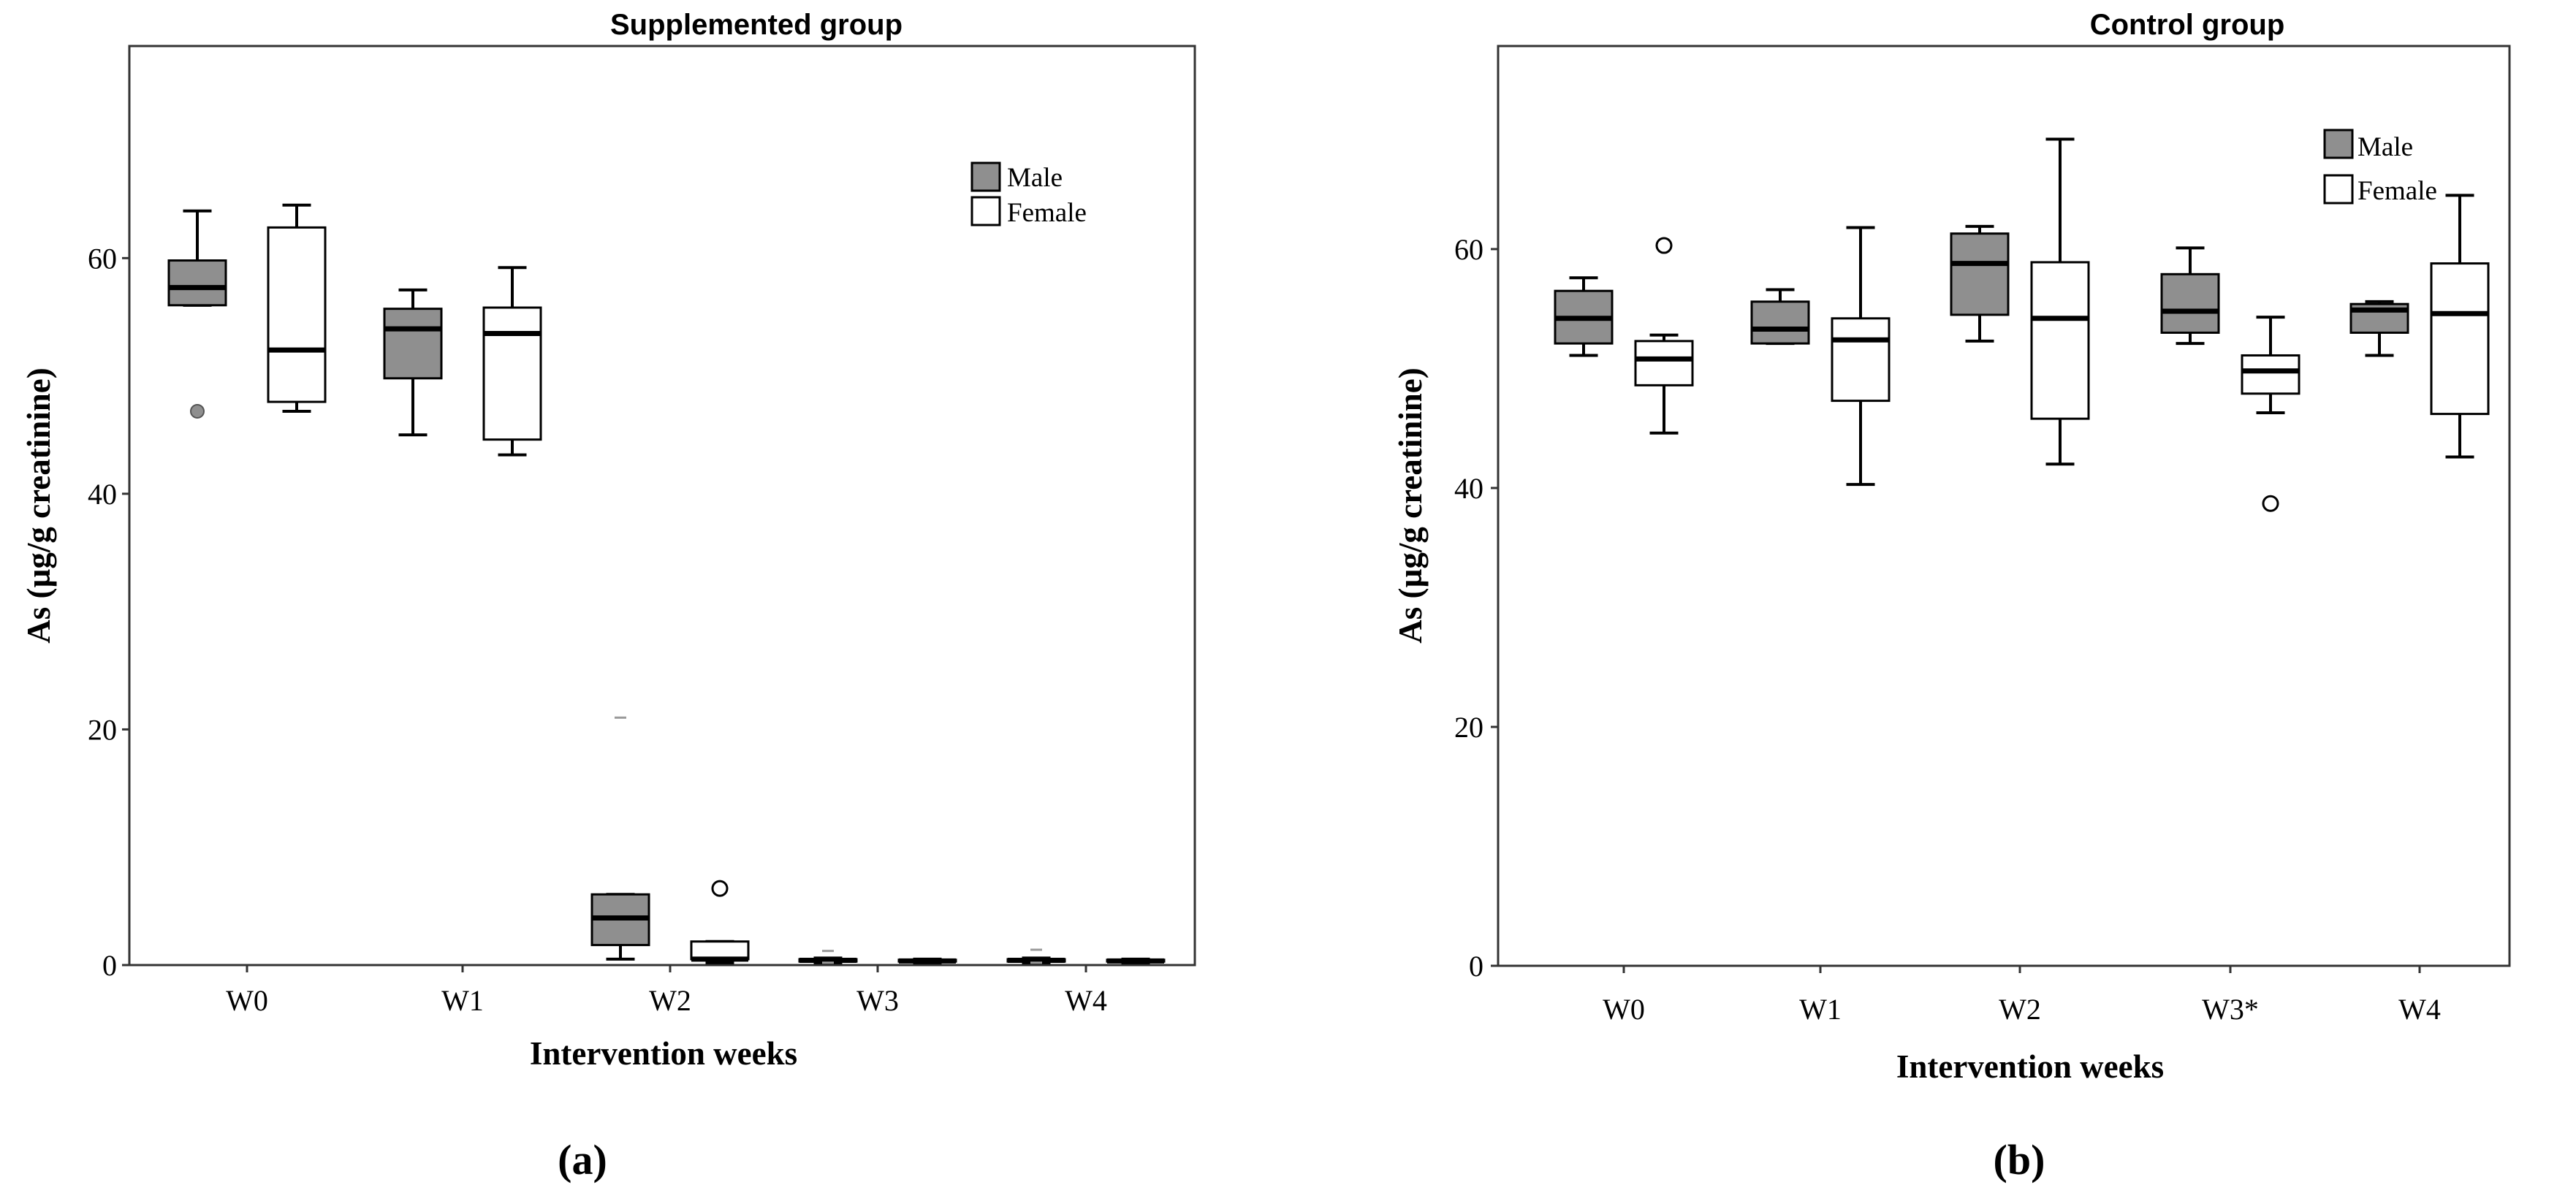  I want to click on x-tick-label: W3, so click(877, 1000).